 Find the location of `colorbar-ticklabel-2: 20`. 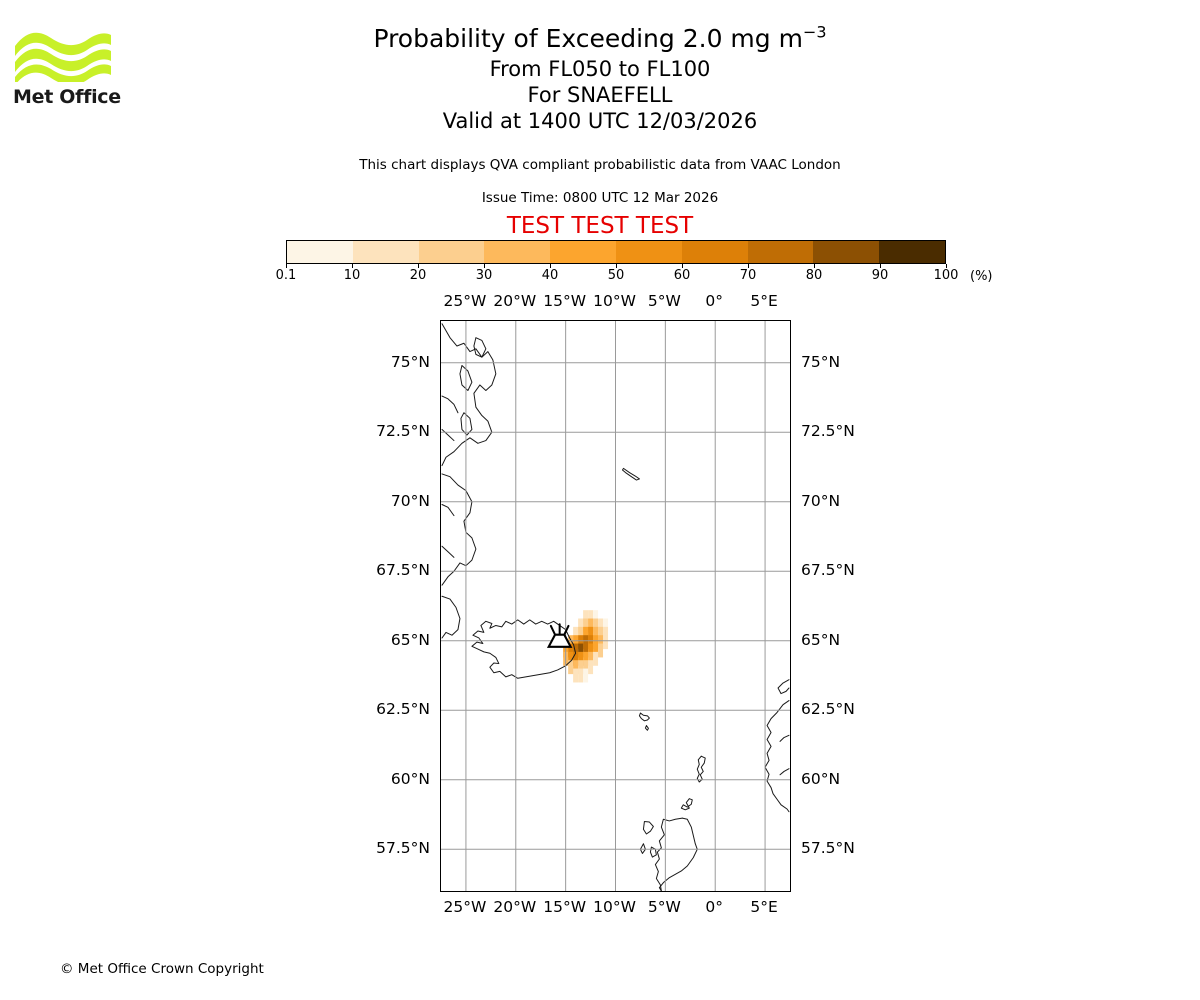

colorbar-ticklabel-2: 20 is located at coordinates (418, 275).